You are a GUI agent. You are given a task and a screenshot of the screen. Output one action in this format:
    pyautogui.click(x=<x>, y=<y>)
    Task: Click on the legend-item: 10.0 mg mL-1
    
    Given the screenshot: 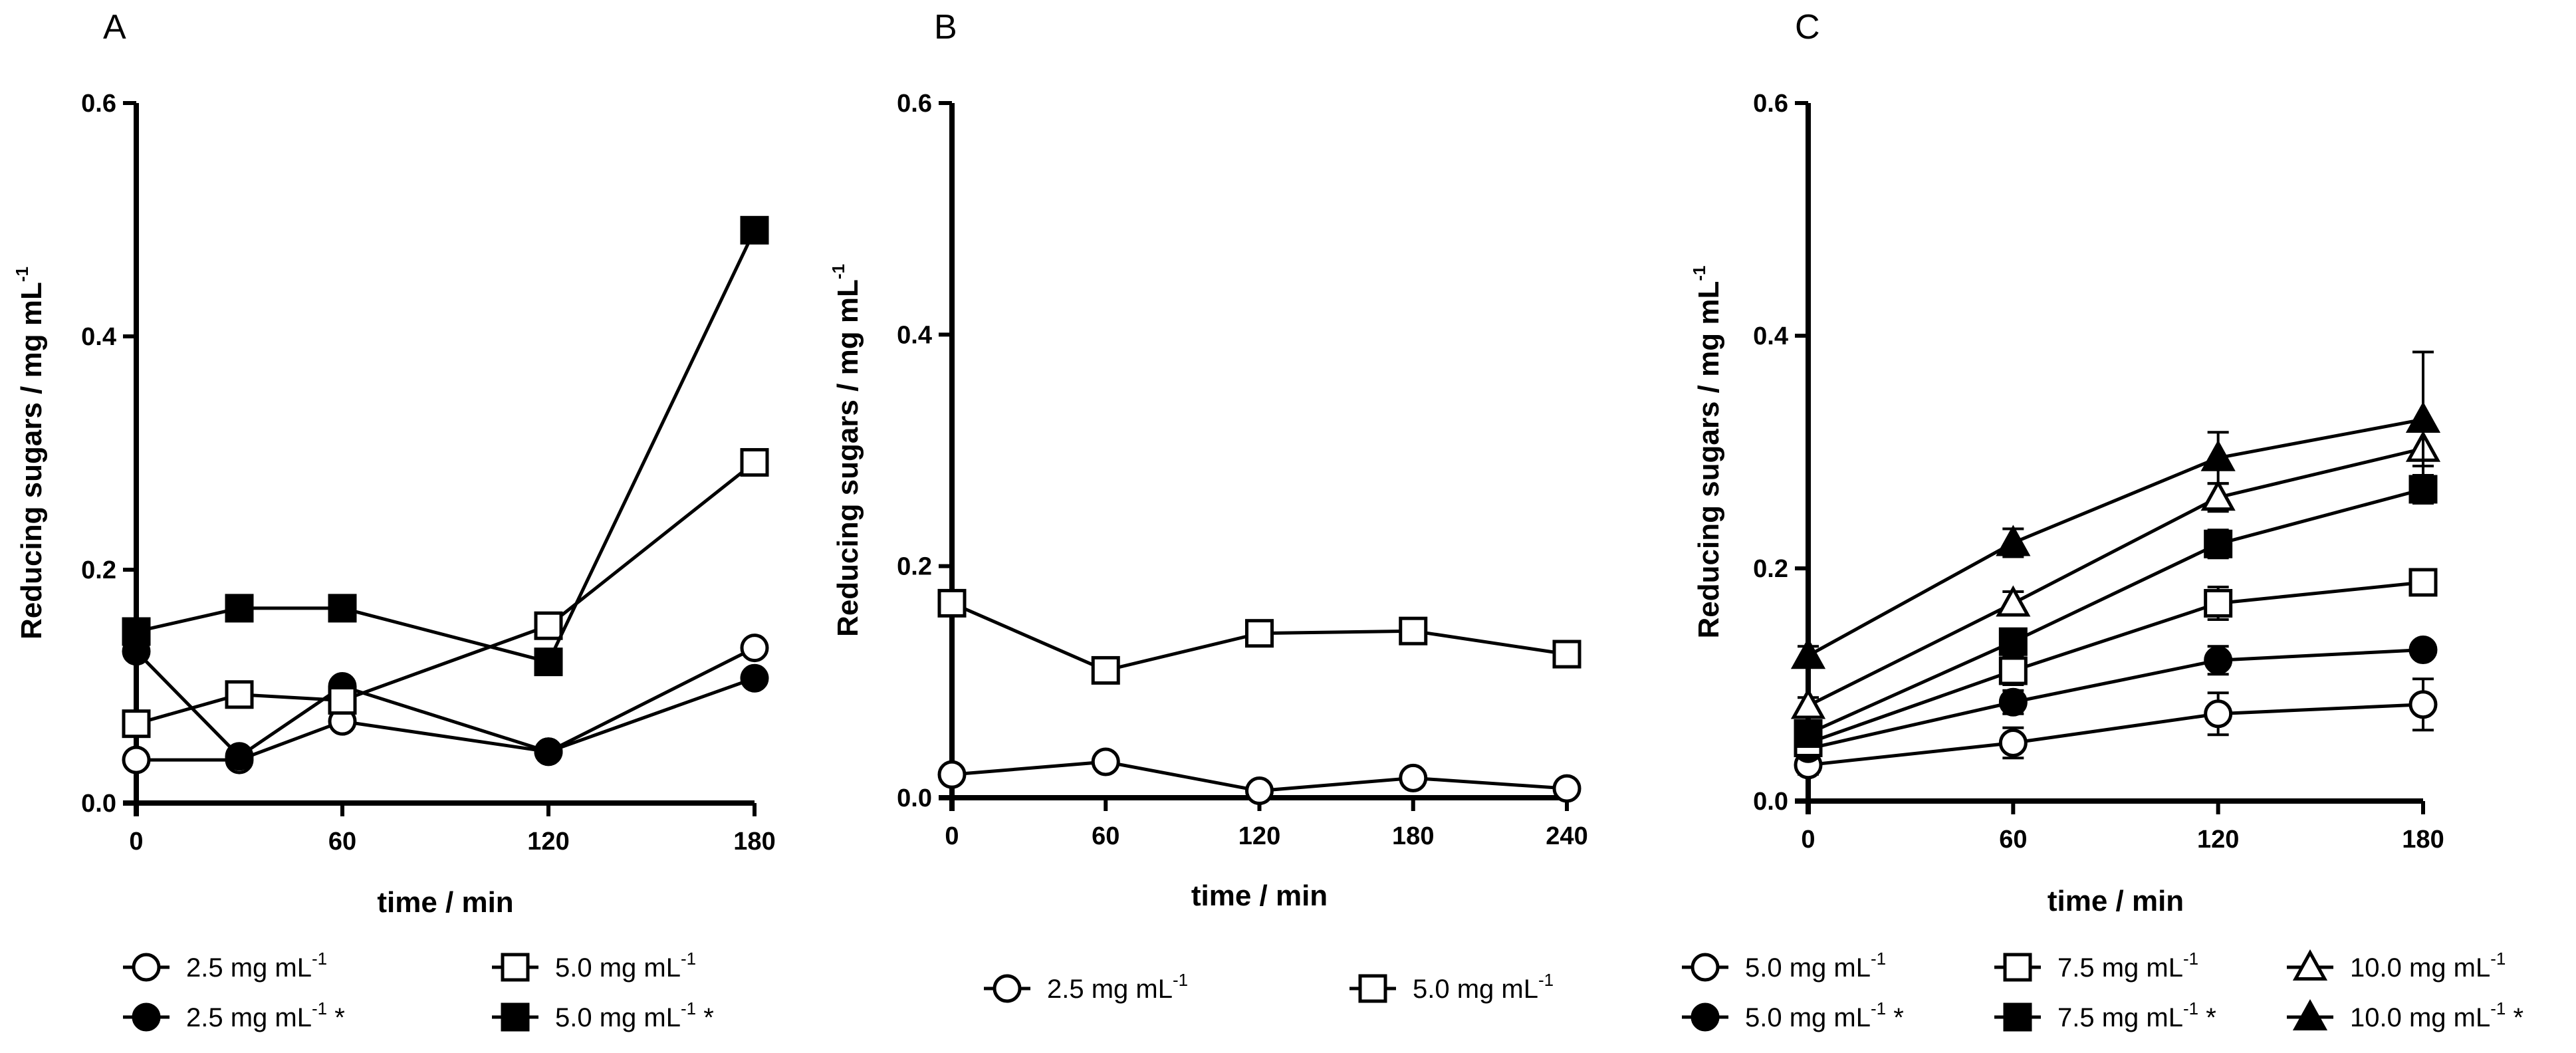 What is the action you would take?
    pyautogui.click(x=2396, y=966)
    